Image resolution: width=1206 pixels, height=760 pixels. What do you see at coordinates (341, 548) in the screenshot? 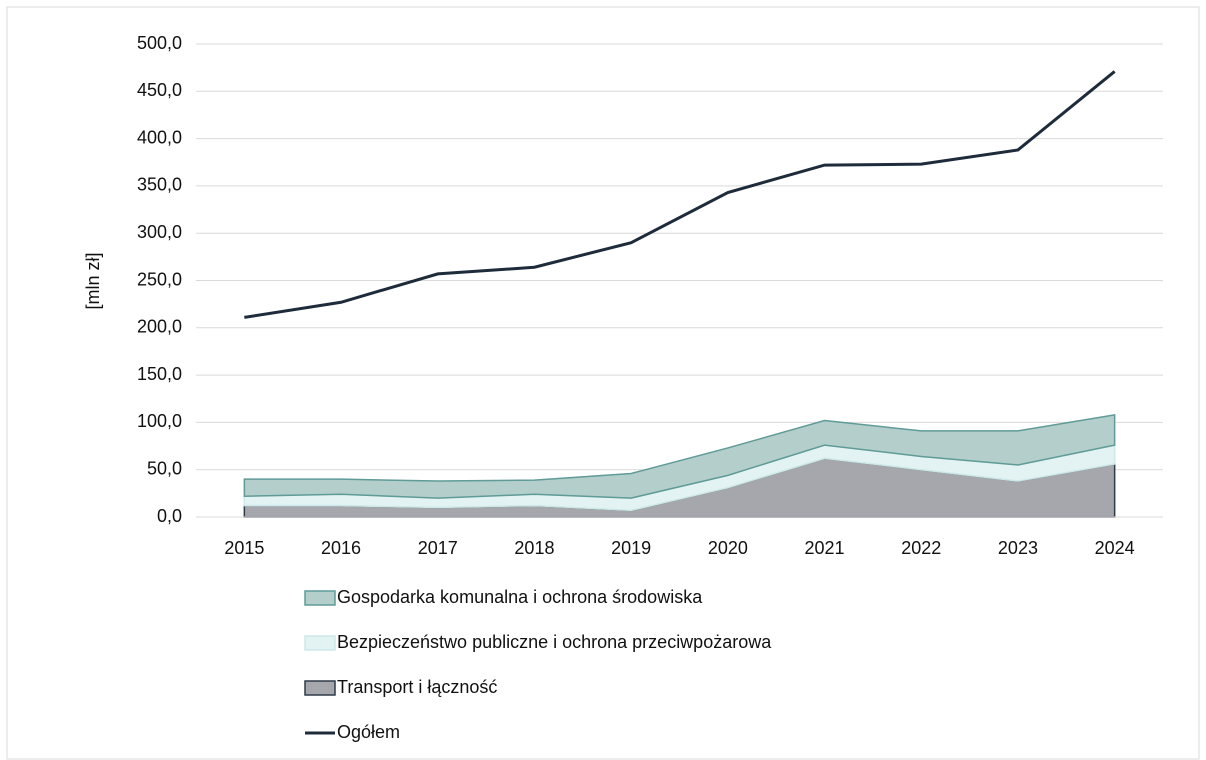
I see `x-tick-label: 2016` at bounding box center [341, 548].